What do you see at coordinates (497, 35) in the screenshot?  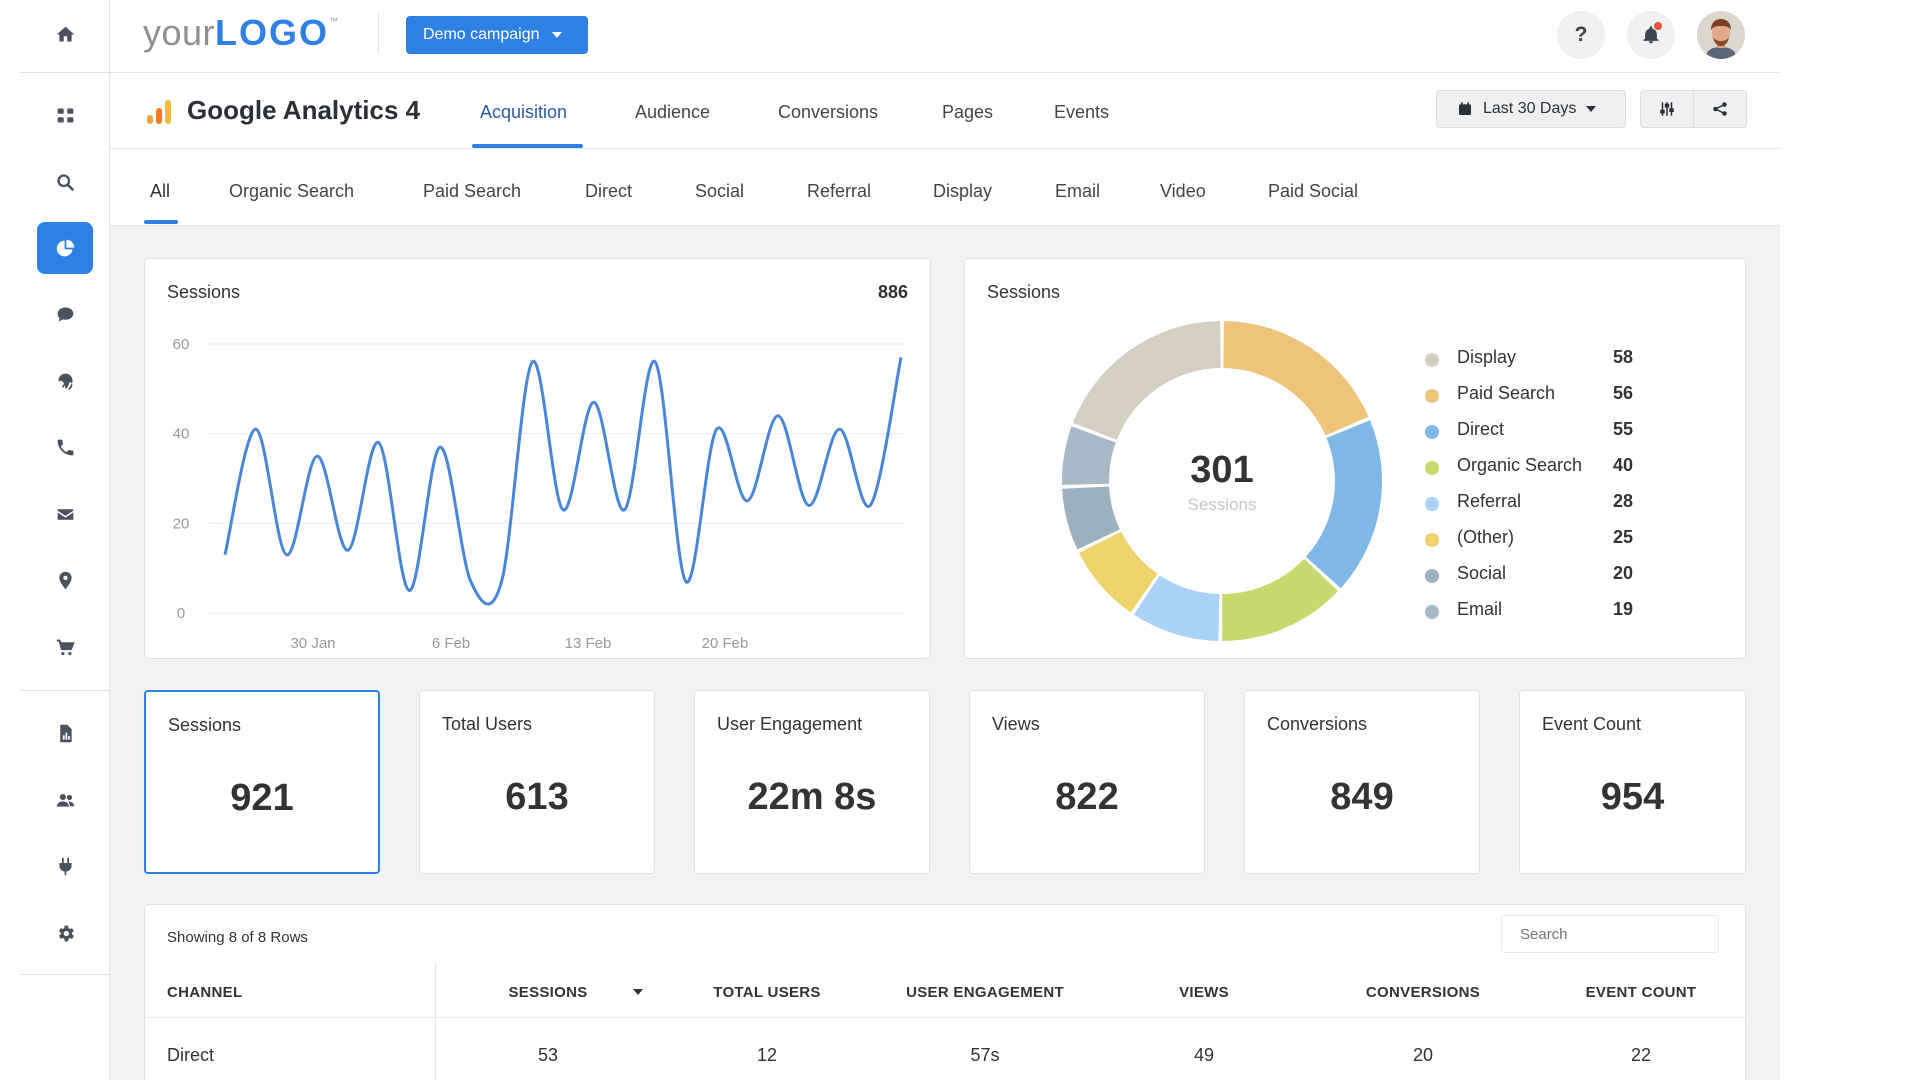 I see `campaign-dropdown: Demo campaign` at bounding box center [497, 35].